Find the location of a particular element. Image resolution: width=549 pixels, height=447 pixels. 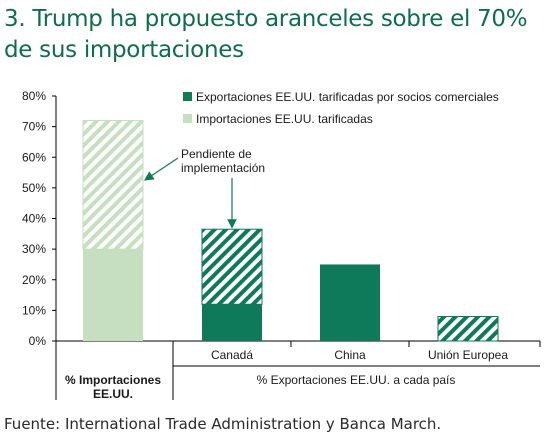

y-tick-label: 60% is located at coordinates (34, 157).